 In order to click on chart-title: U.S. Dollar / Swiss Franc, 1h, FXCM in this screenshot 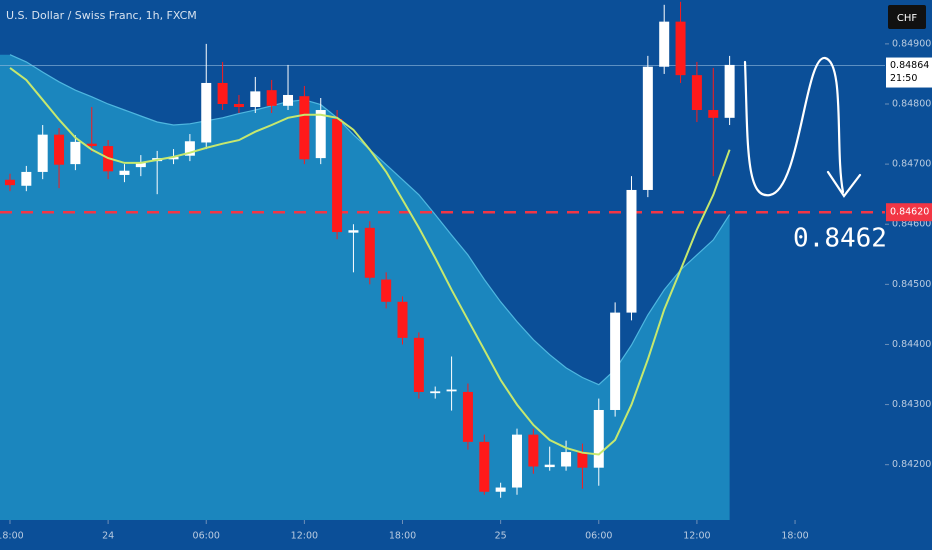, I will do `click(101, 15)`.